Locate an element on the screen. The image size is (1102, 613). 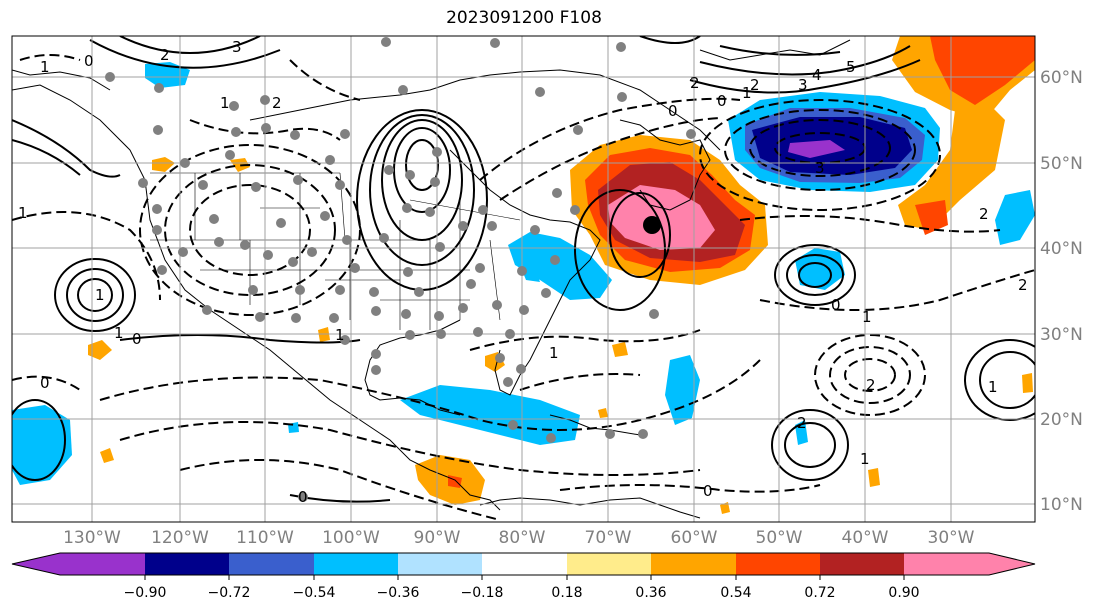
lat-label: 30°N is located at coordinates (1061, 335).